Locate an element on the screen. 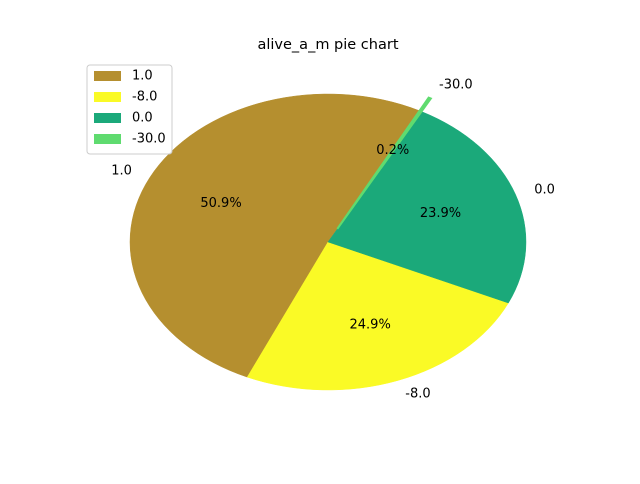 Image resolution: width=640 pixels, height=484 pixels. slice-percent-30-0: 0.2% is located at coordinates (392, 150).